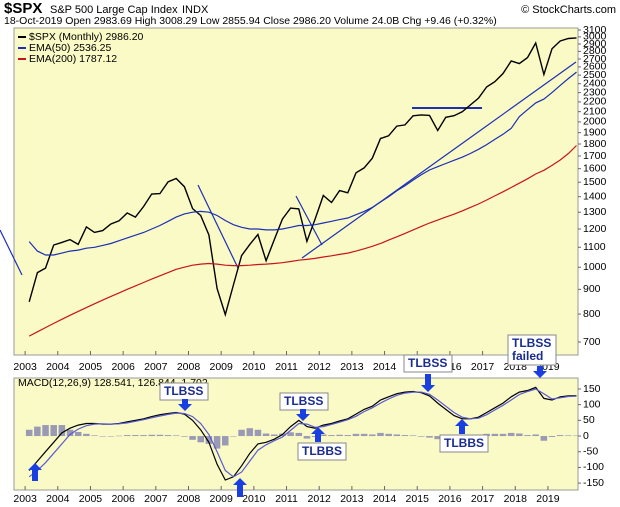  What do you see at coordinates (595, 51) in the screenshot?
I see `y-tick-label: 2800` at bounding box center [595, 51].